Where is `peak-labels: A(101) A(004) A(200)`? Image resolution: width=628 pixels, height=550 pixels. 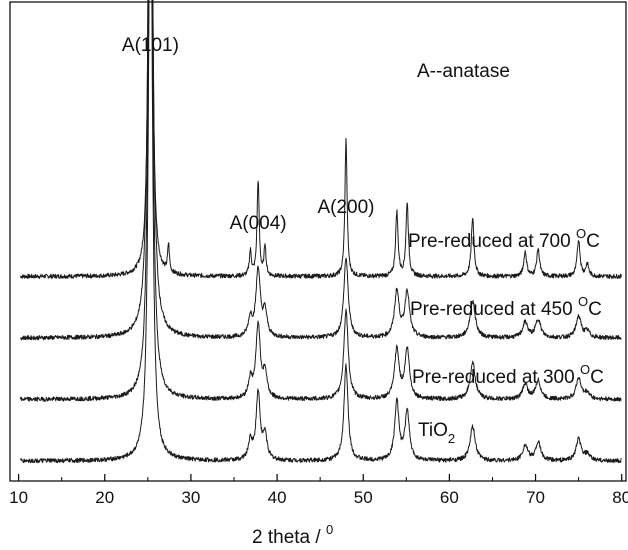
peak-labels: A(101) A(004) A(200) is located at coordinates (248, 134).